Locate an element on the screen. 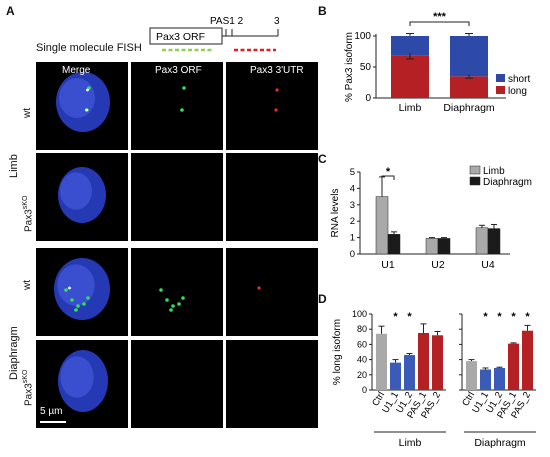  orf-box is located at coordinates (186, 36).